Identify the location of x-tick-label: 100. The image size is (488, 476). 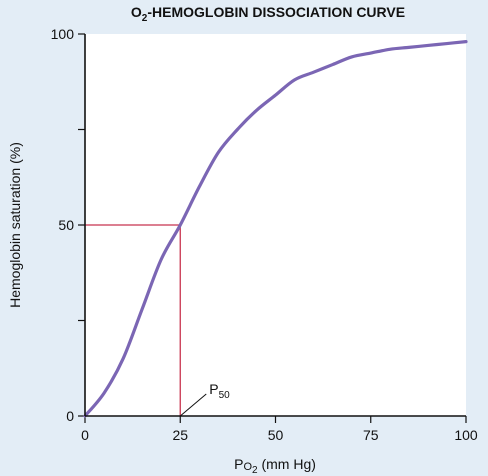
(466, 435).